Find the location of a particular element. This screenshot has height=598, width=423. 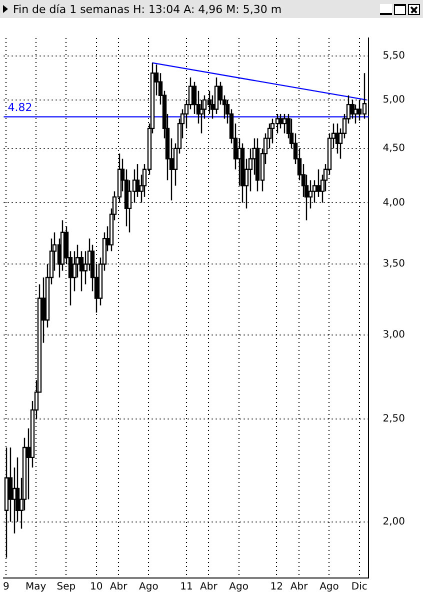

y-tick-label: 4,00 is located at coordinates (393, 202).